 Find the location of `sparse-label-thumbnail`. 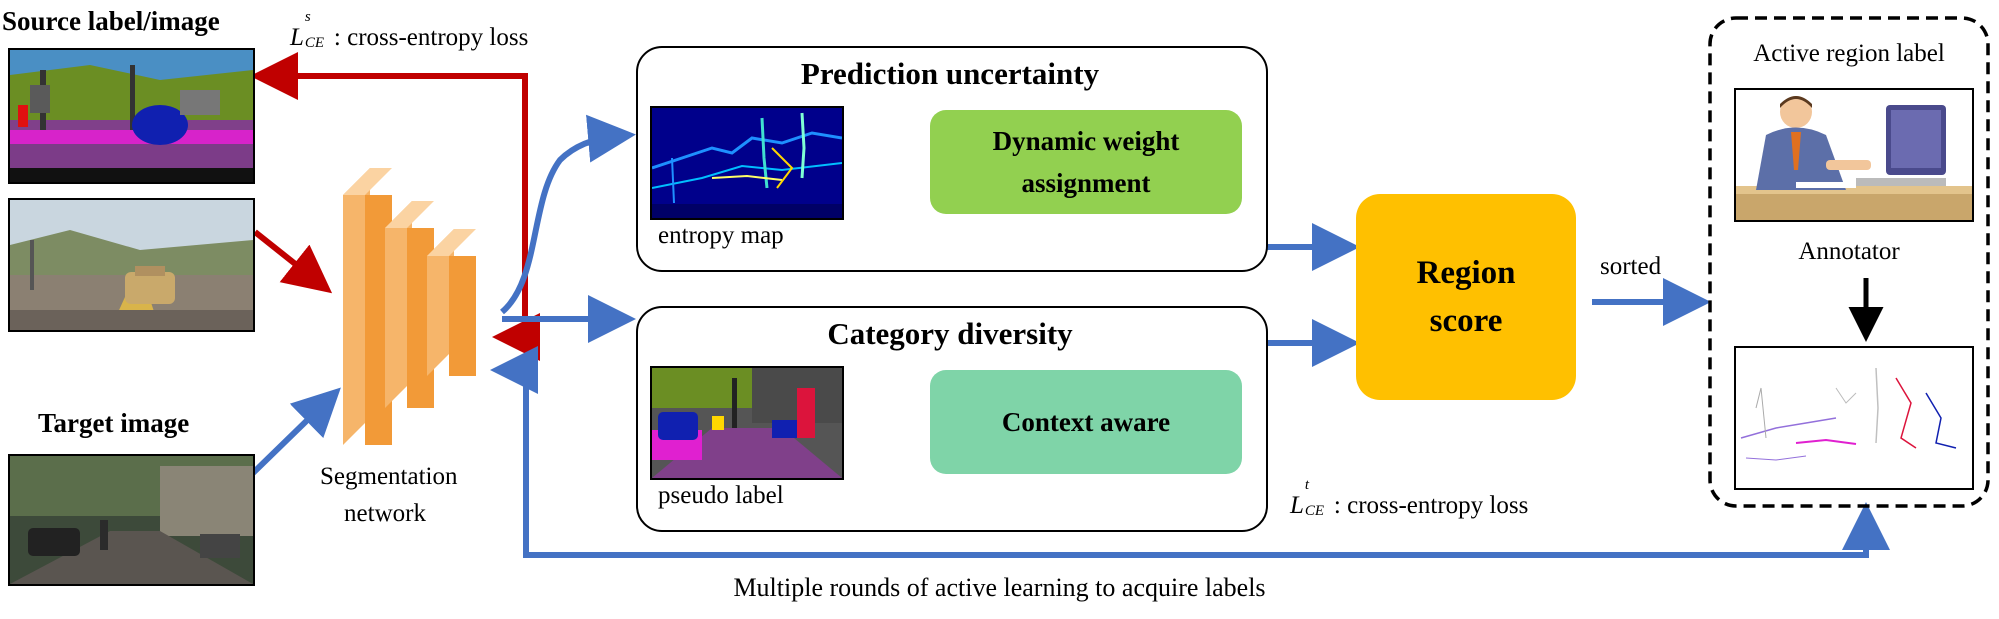

sparse-label-thumbnail is located at coordinates (1854, 418).